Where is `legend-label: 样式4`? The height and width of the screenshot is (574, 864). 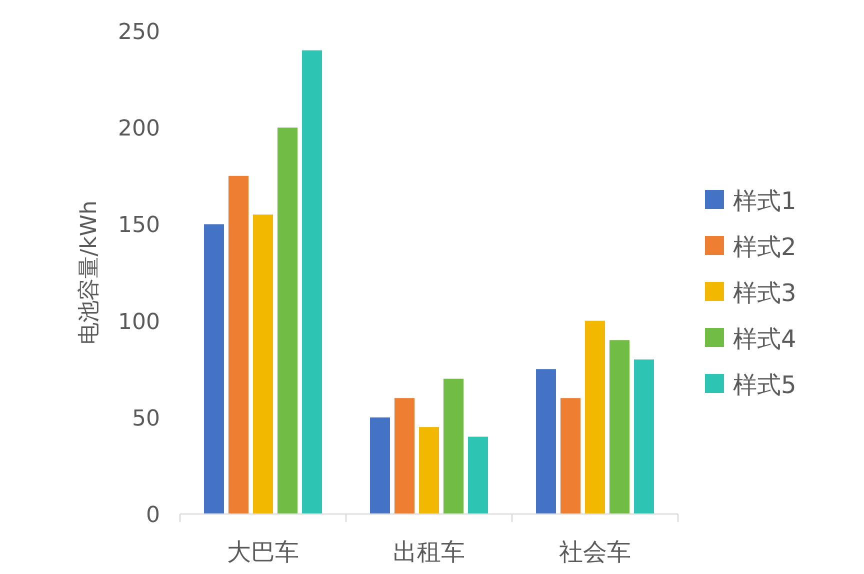
legend-label: 样式4 is located at coordinates (764, 339).